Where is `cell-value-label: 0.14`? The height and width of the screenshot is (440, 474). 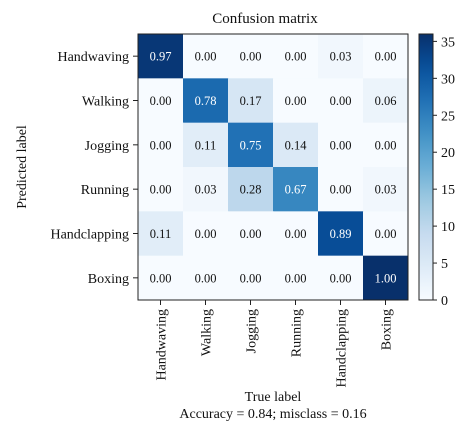 cell-value-label: 0.14 is located at coordinates (296, 145).